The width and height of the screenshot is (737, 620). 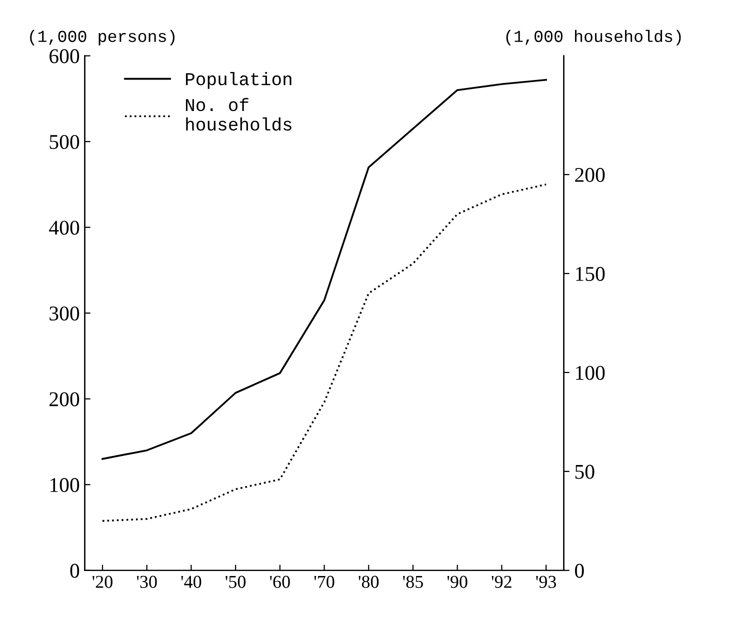 I want to click on x-tick-label: '92, so click(x=502, y=582).